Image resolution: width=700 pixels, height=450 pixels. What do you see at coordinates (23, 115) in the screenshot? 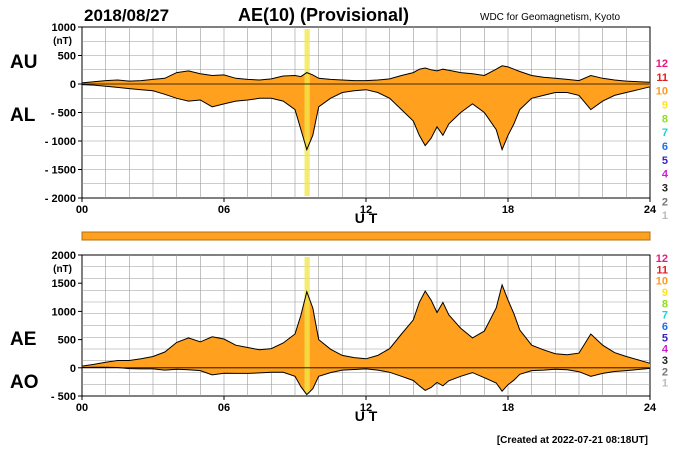
I see `series-label-al: AL` at bounding box center [23, 115].